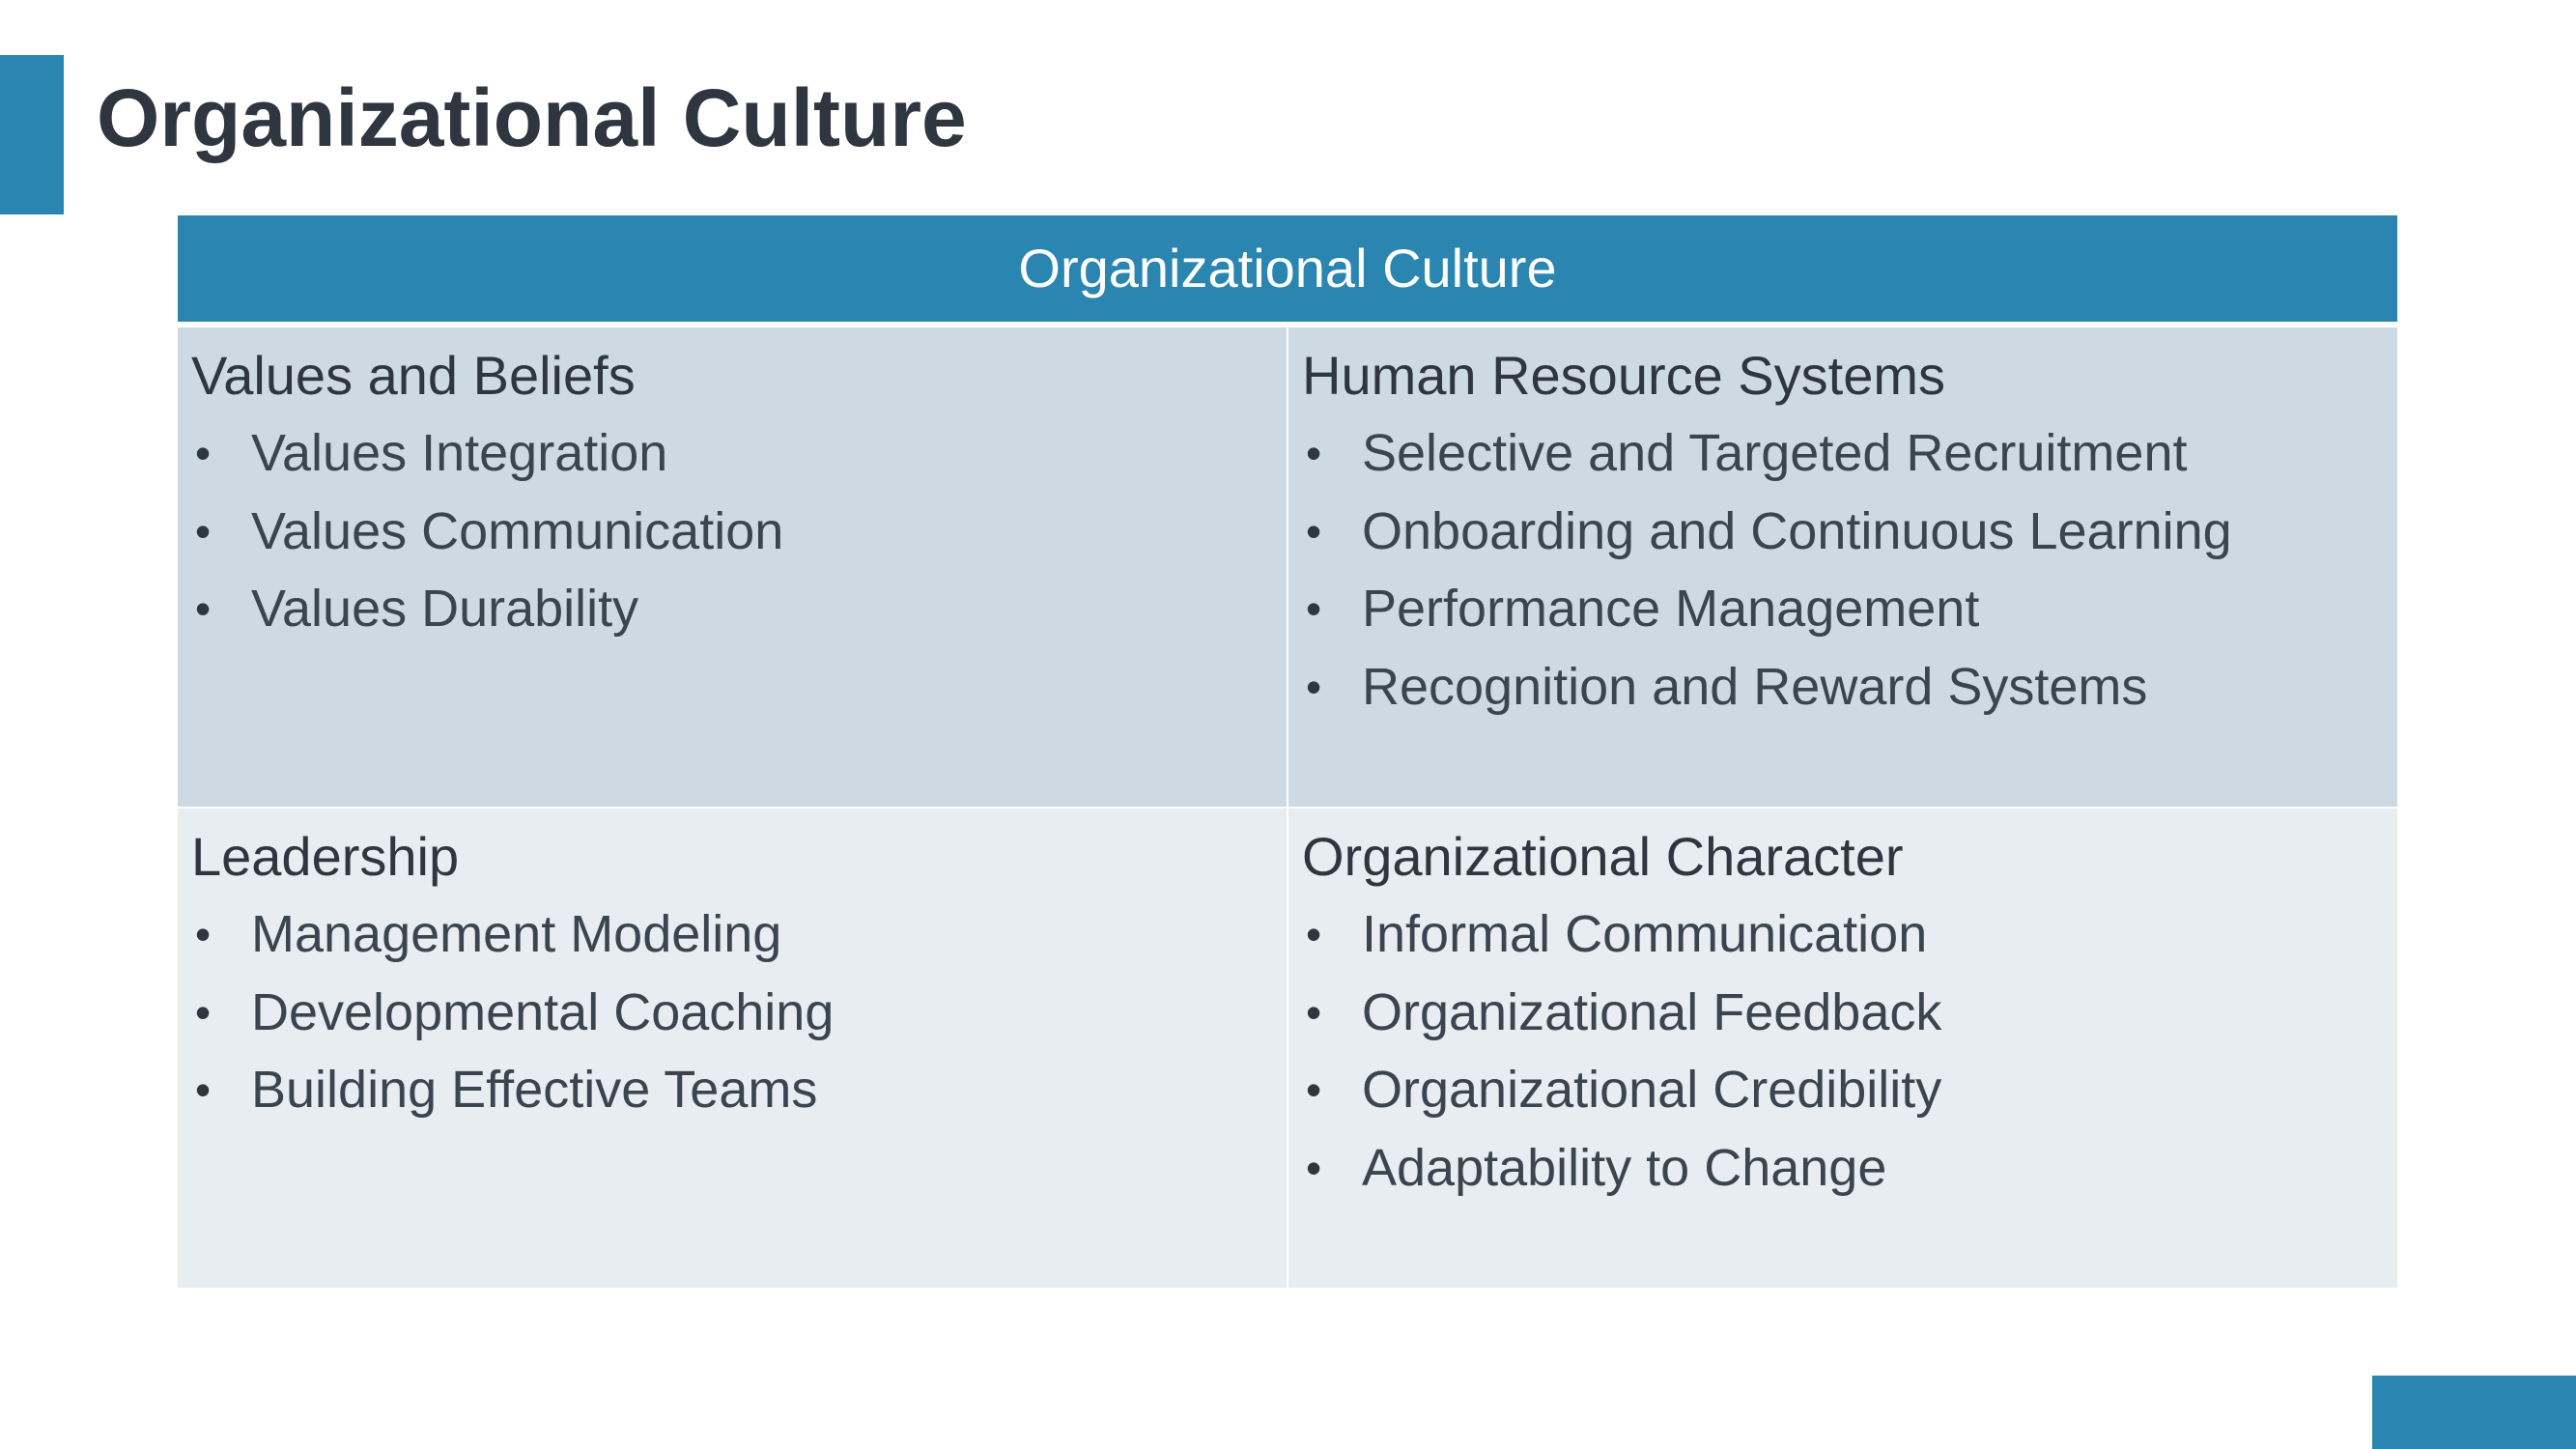  Describe the element at coordinates (1775, 453) in the screenshot. I see `list-item-label: Selective and Targeted Recruitment` at that location.